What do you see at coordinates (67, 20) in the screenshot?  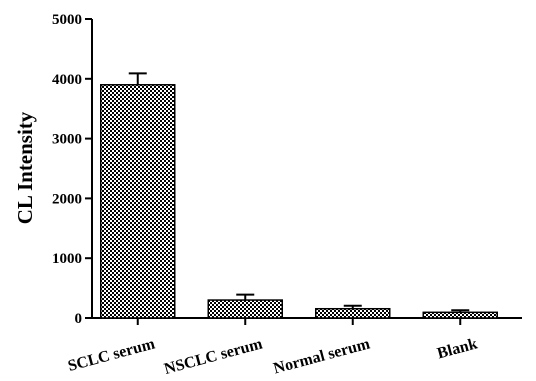 I see `y-tick-label: 5000` at bounding box center [67, 20].